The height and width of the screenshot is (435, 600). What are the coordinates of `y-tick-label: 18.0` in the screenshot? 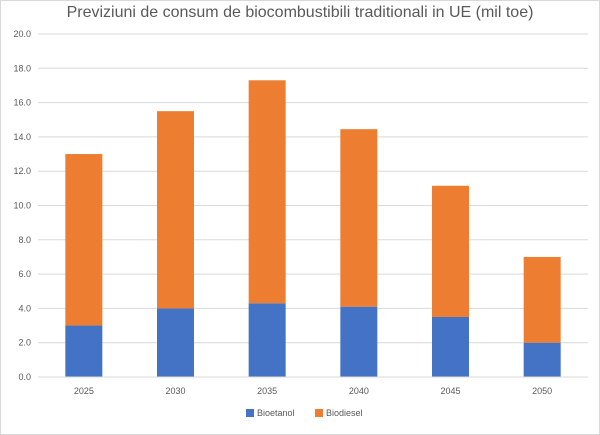 It's located at (22, 68).